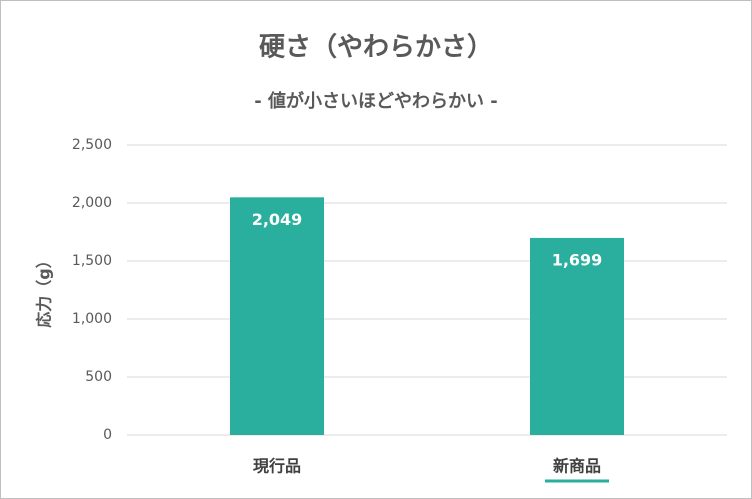 The width and height of the screenshot is (752, 499). What do you see at coordinates (98, 377) in the screenshot?
I see `y-tick-label: 500` at bounding box center [98, 377].